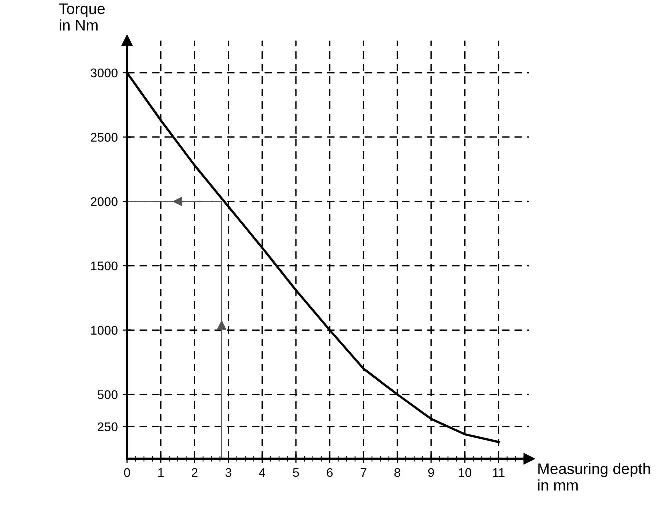  What do you see at coordinates (296, 473) in the screenshot?
I see `x-tick-label: 5` at bounding box center [296, 473].